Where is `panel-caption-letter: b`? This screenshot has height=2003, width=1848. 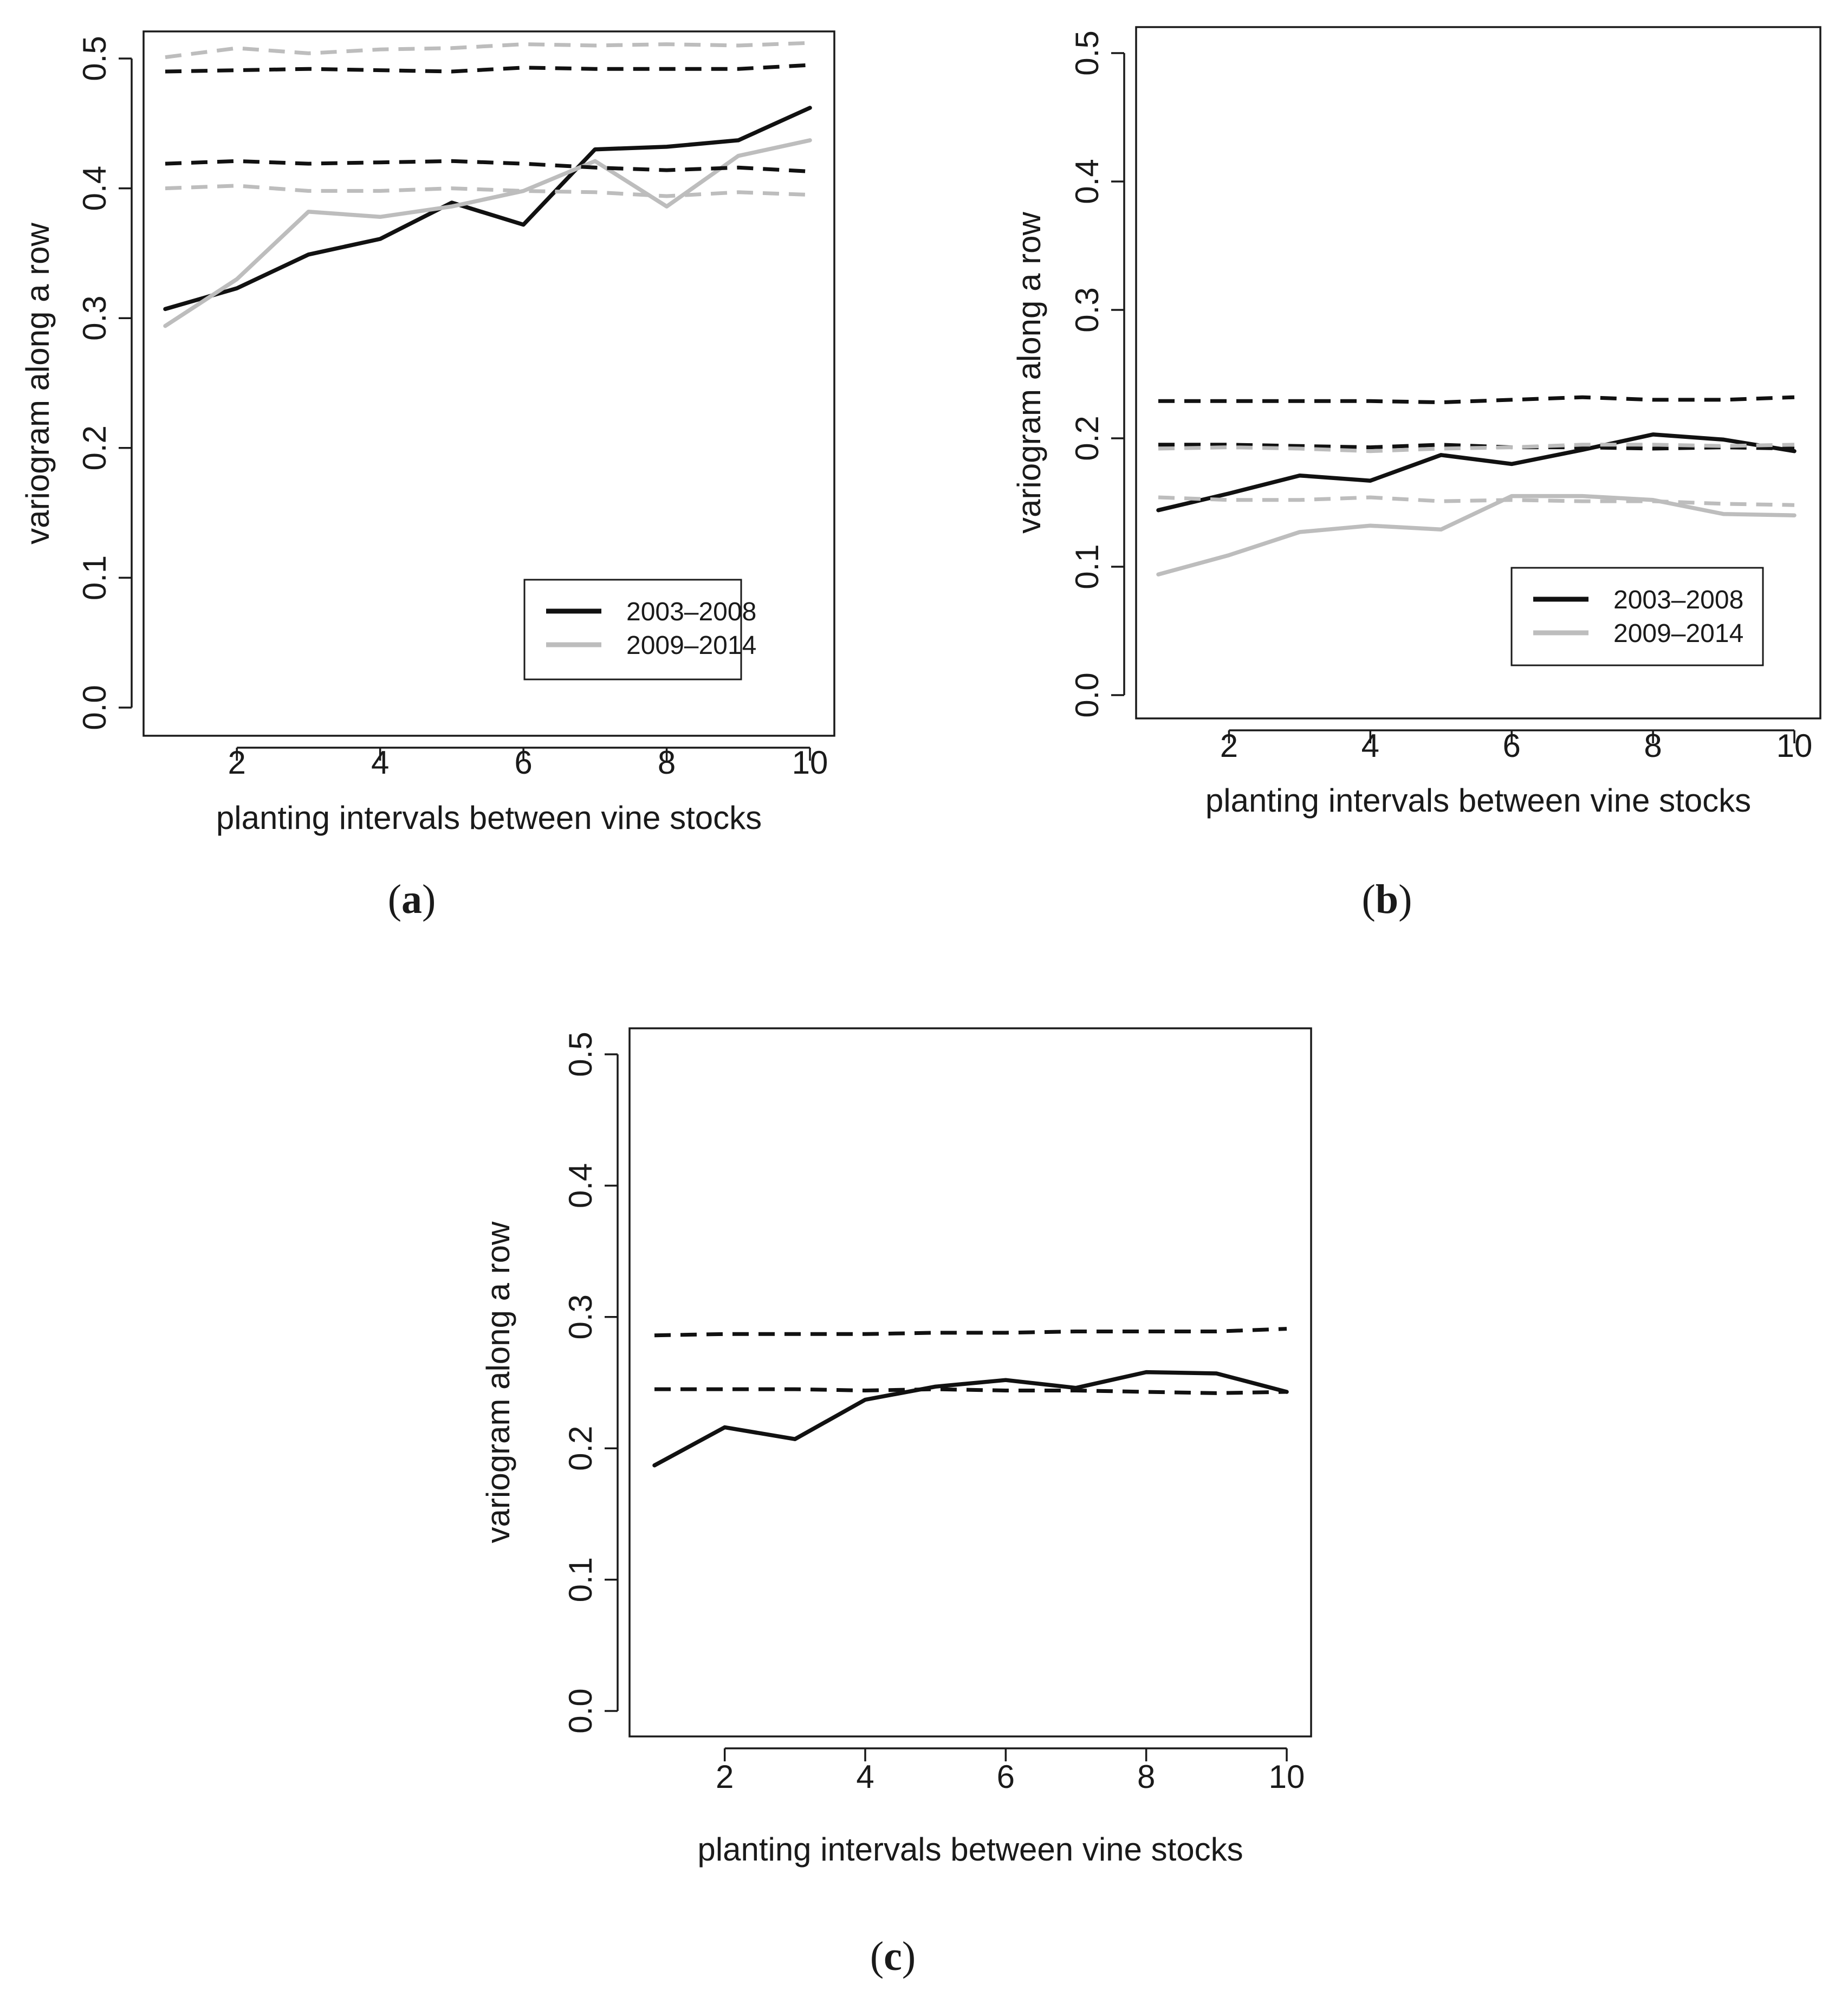
panel-caption-letter: b is located at coordinates (1387, 899).